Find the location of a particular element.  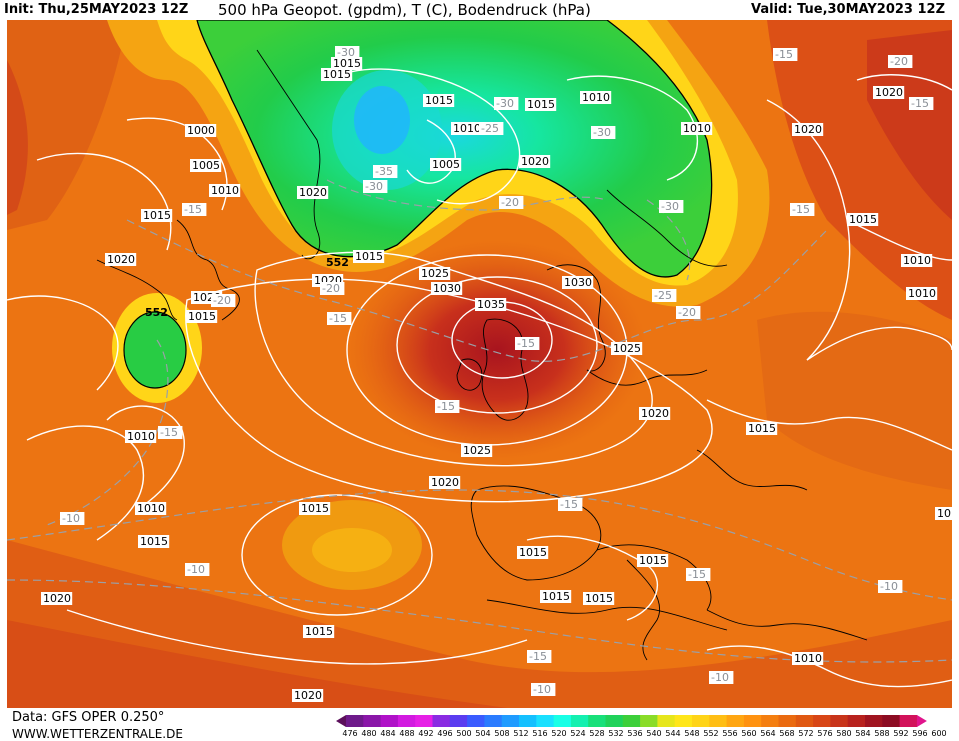

colorbar-tick-label: 508 is located at coordinates (502, 733).